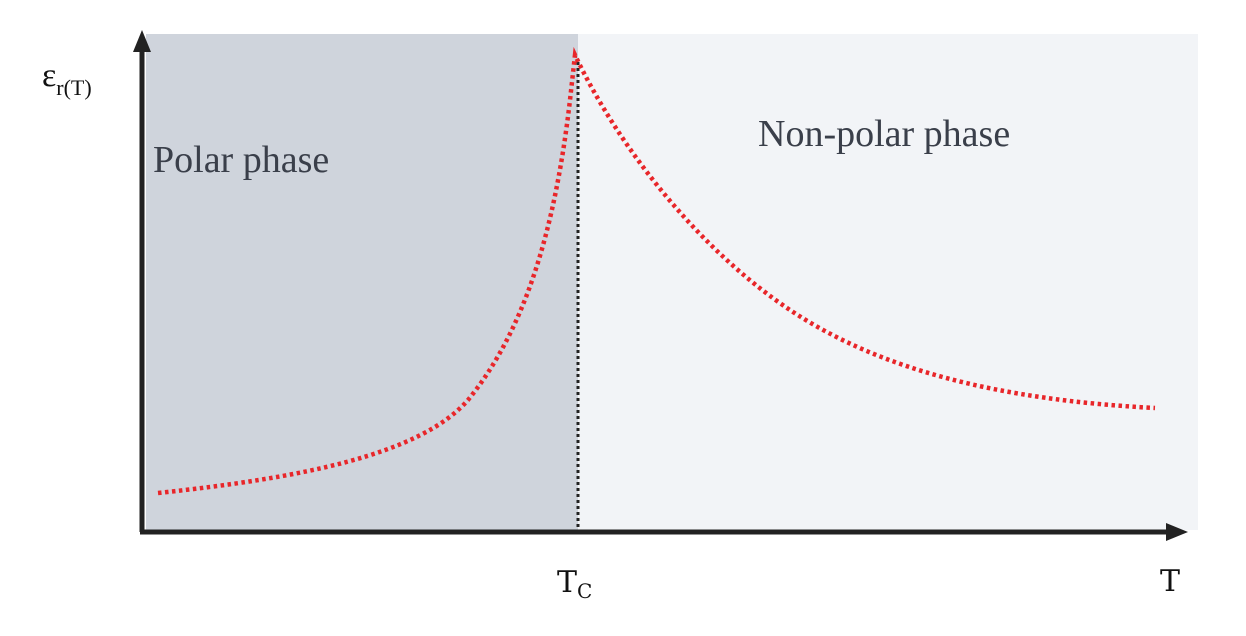  What do you see at coordinates (584, 591) in the screenshot?
I see `tc-subscript: C` at bounding box center [584, 591].